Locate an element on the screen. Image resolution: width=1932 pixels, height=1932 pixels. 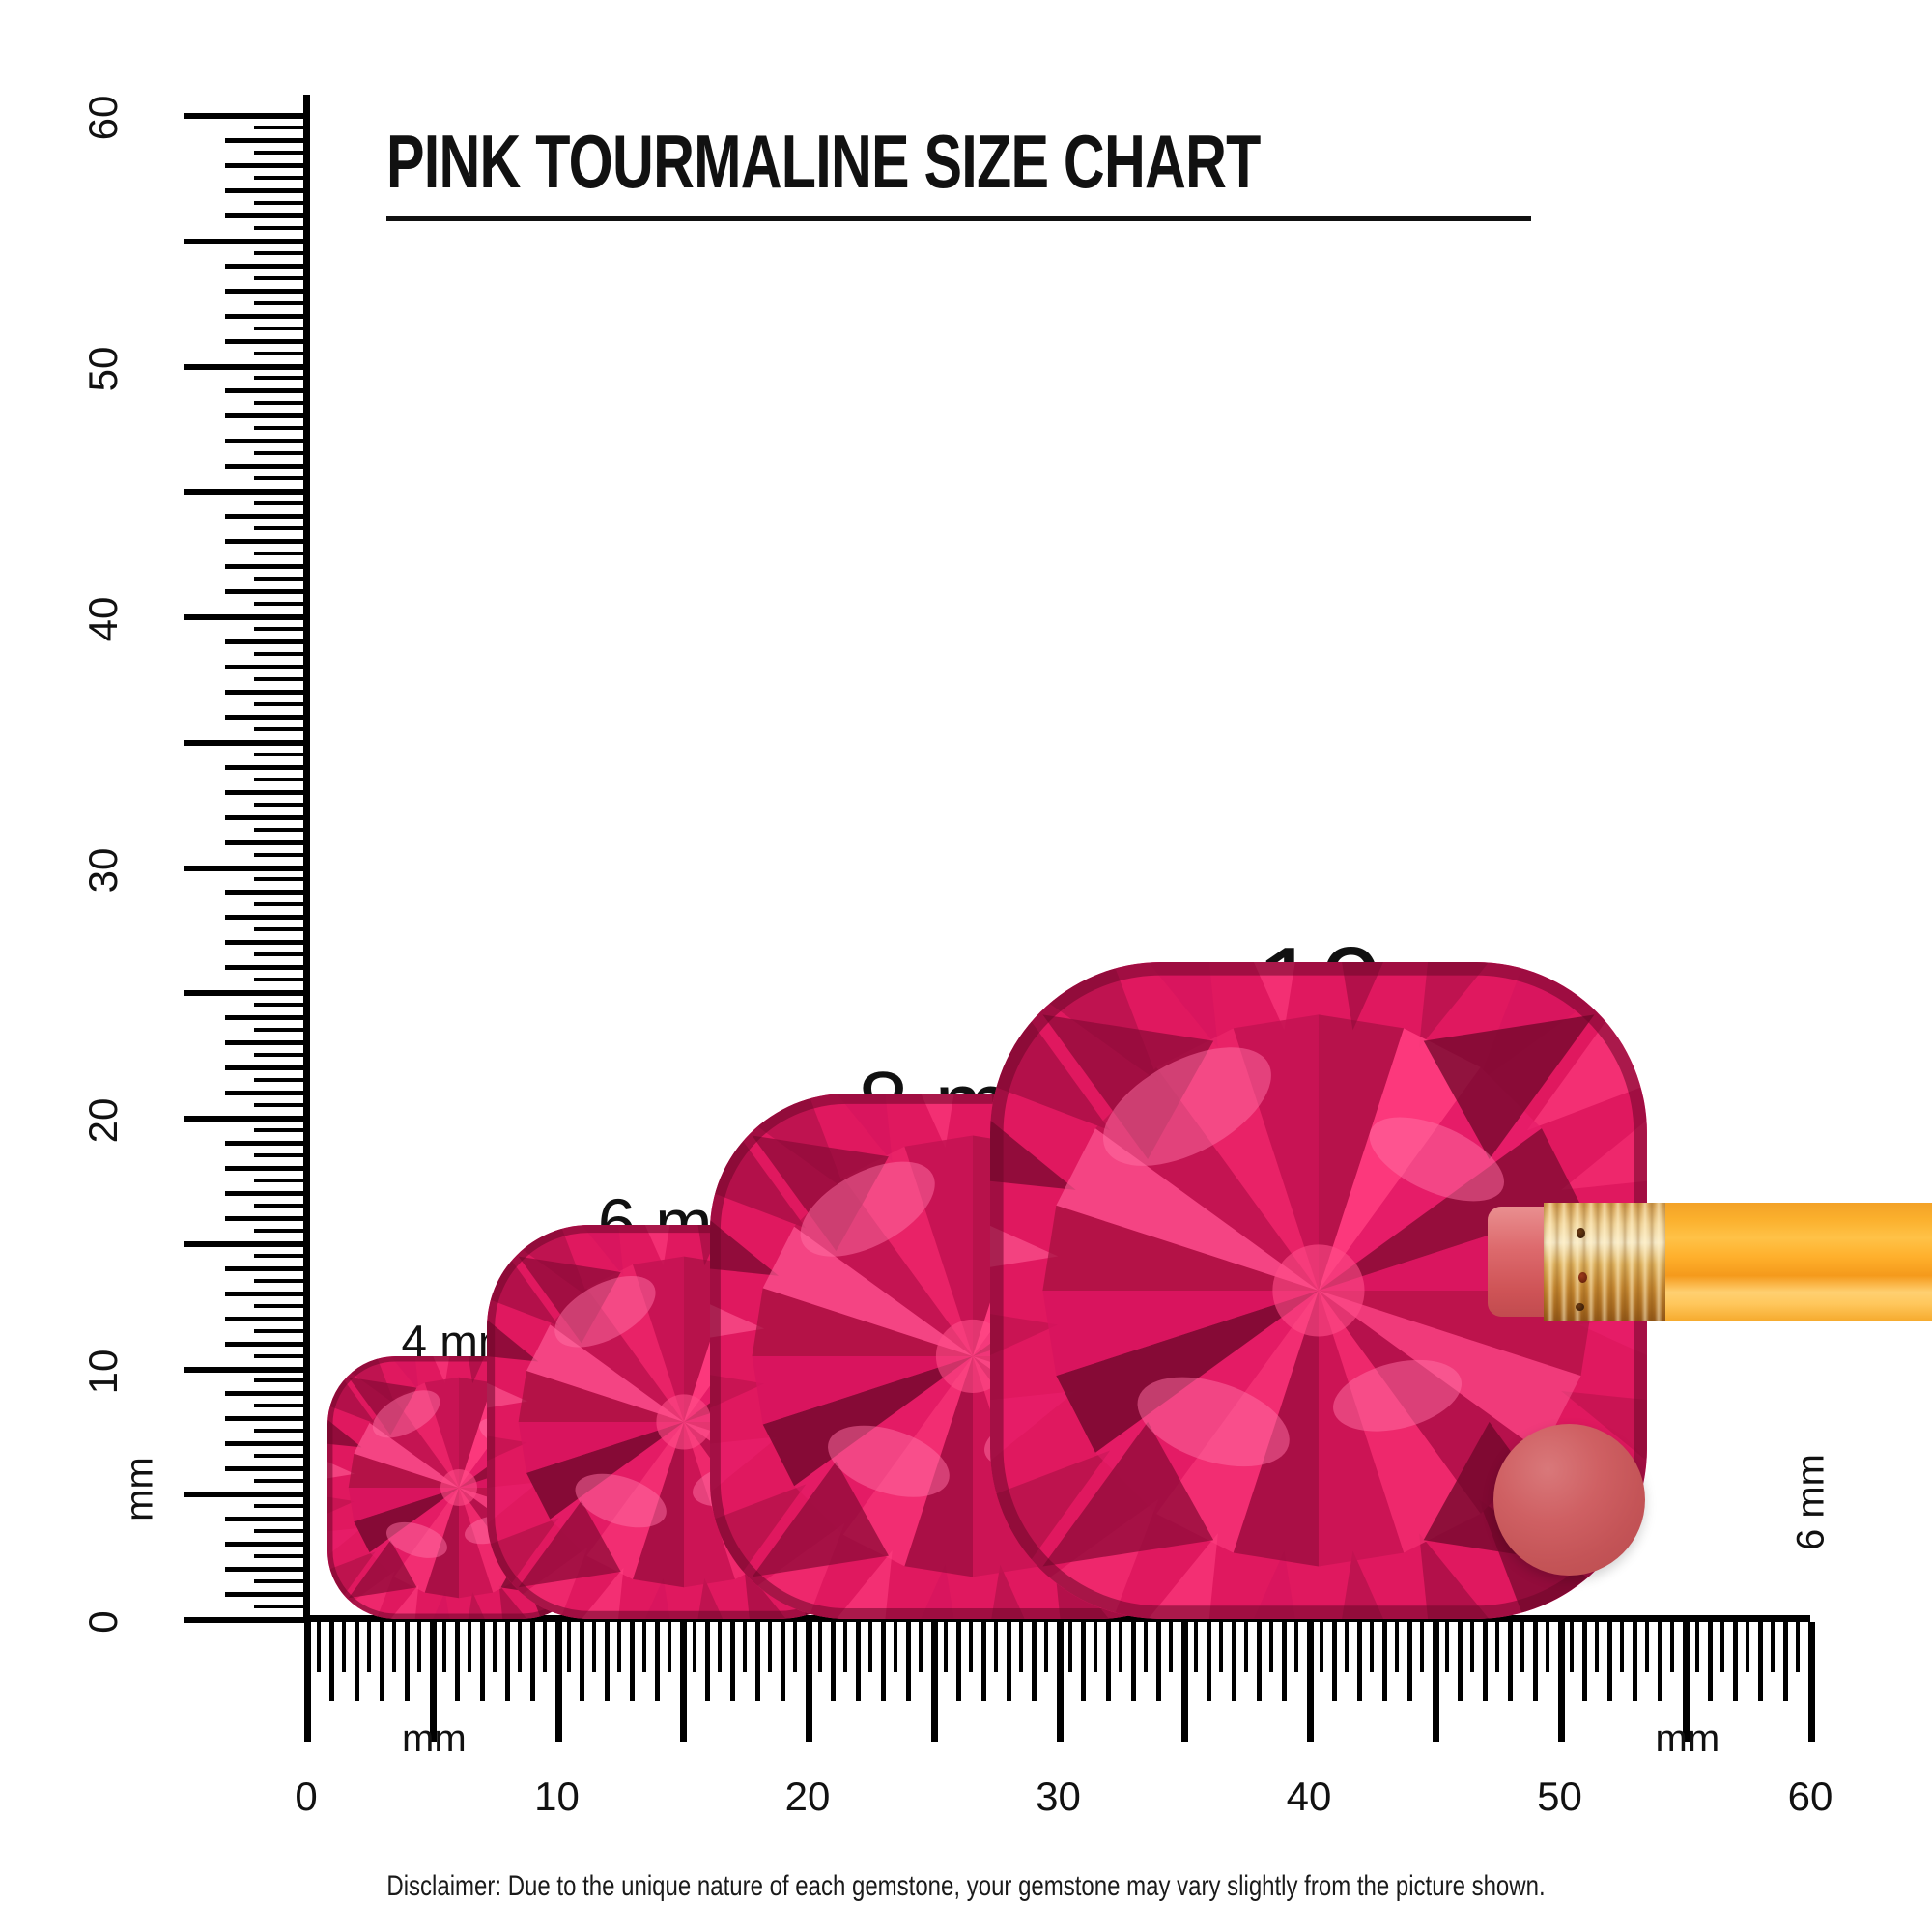
horizontal-tick-label: 50 is located at coordinates (1559, 1796).